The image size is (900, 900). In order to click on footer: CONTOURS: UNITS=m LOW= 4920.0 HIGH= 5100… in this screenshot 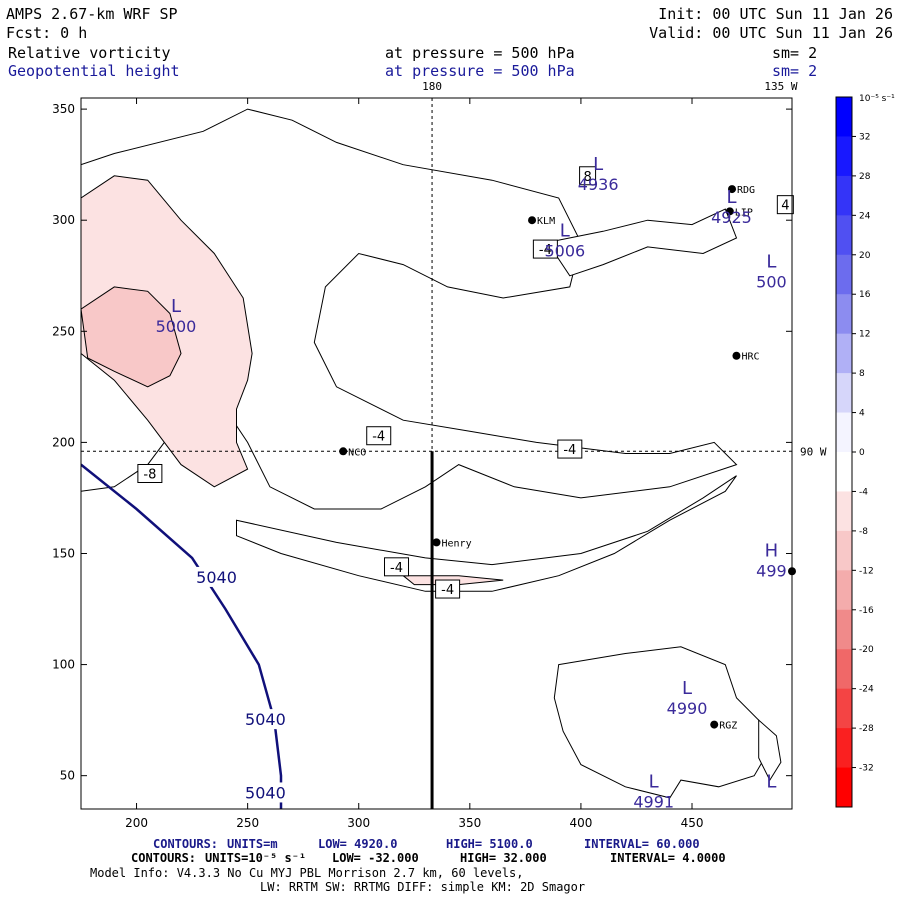, I will do `click(408, 865)`.